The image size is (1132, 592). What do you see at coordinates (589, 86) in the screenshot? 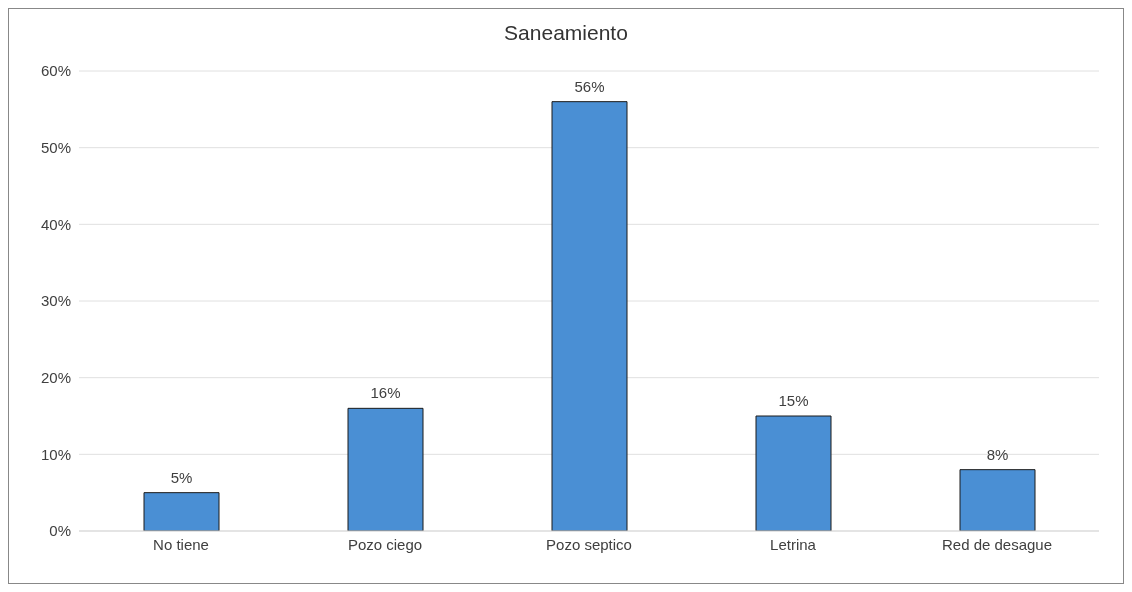
I see `data-label: 56%` at bounding box center [589, 86].